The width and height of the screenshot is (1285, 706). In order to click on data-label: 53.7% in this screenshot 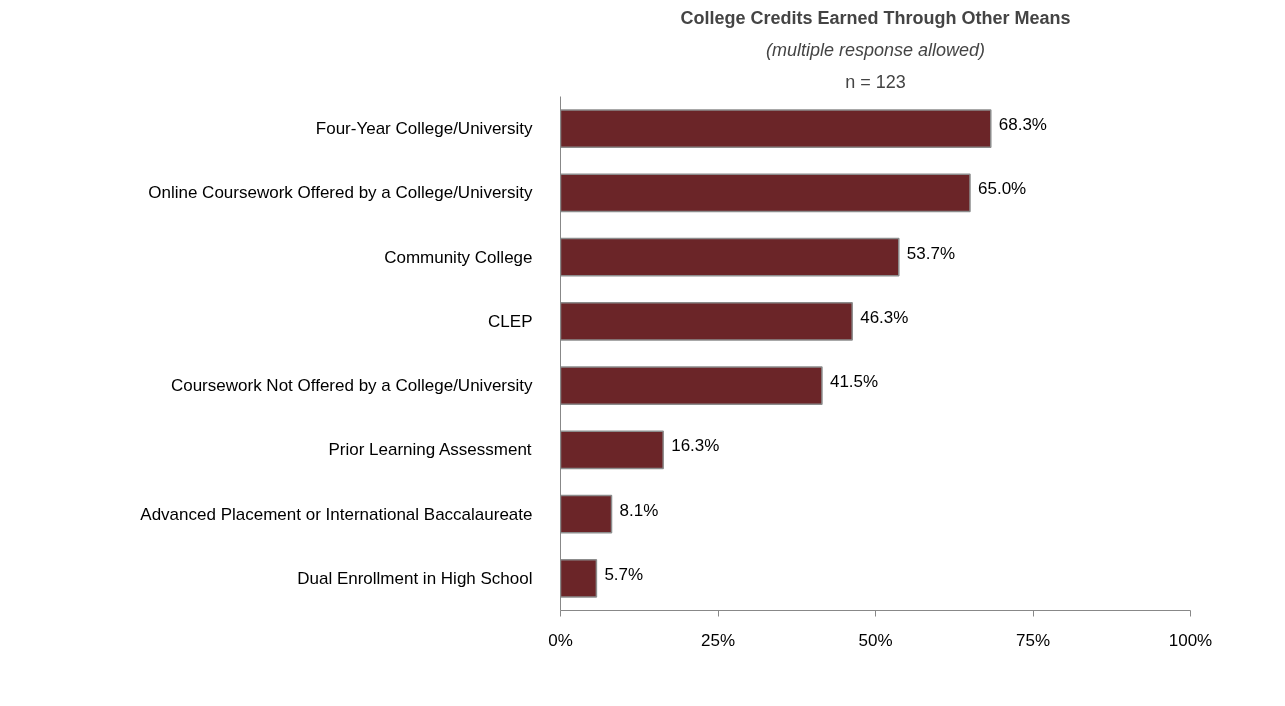, I will do `click(931, 253)`.